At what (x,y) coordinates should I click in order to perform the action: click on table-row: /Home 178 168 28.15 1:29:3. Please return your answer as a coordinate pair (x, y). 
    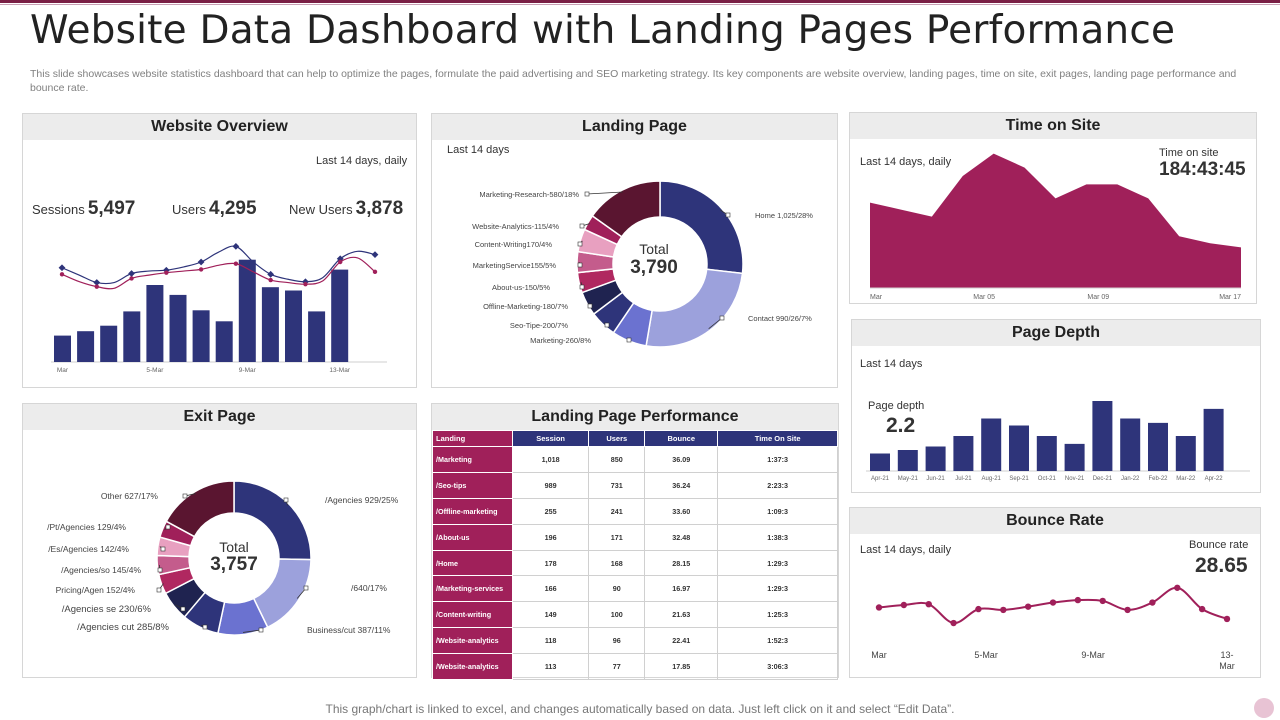
    Looking at the image, I should click on (635, 563).